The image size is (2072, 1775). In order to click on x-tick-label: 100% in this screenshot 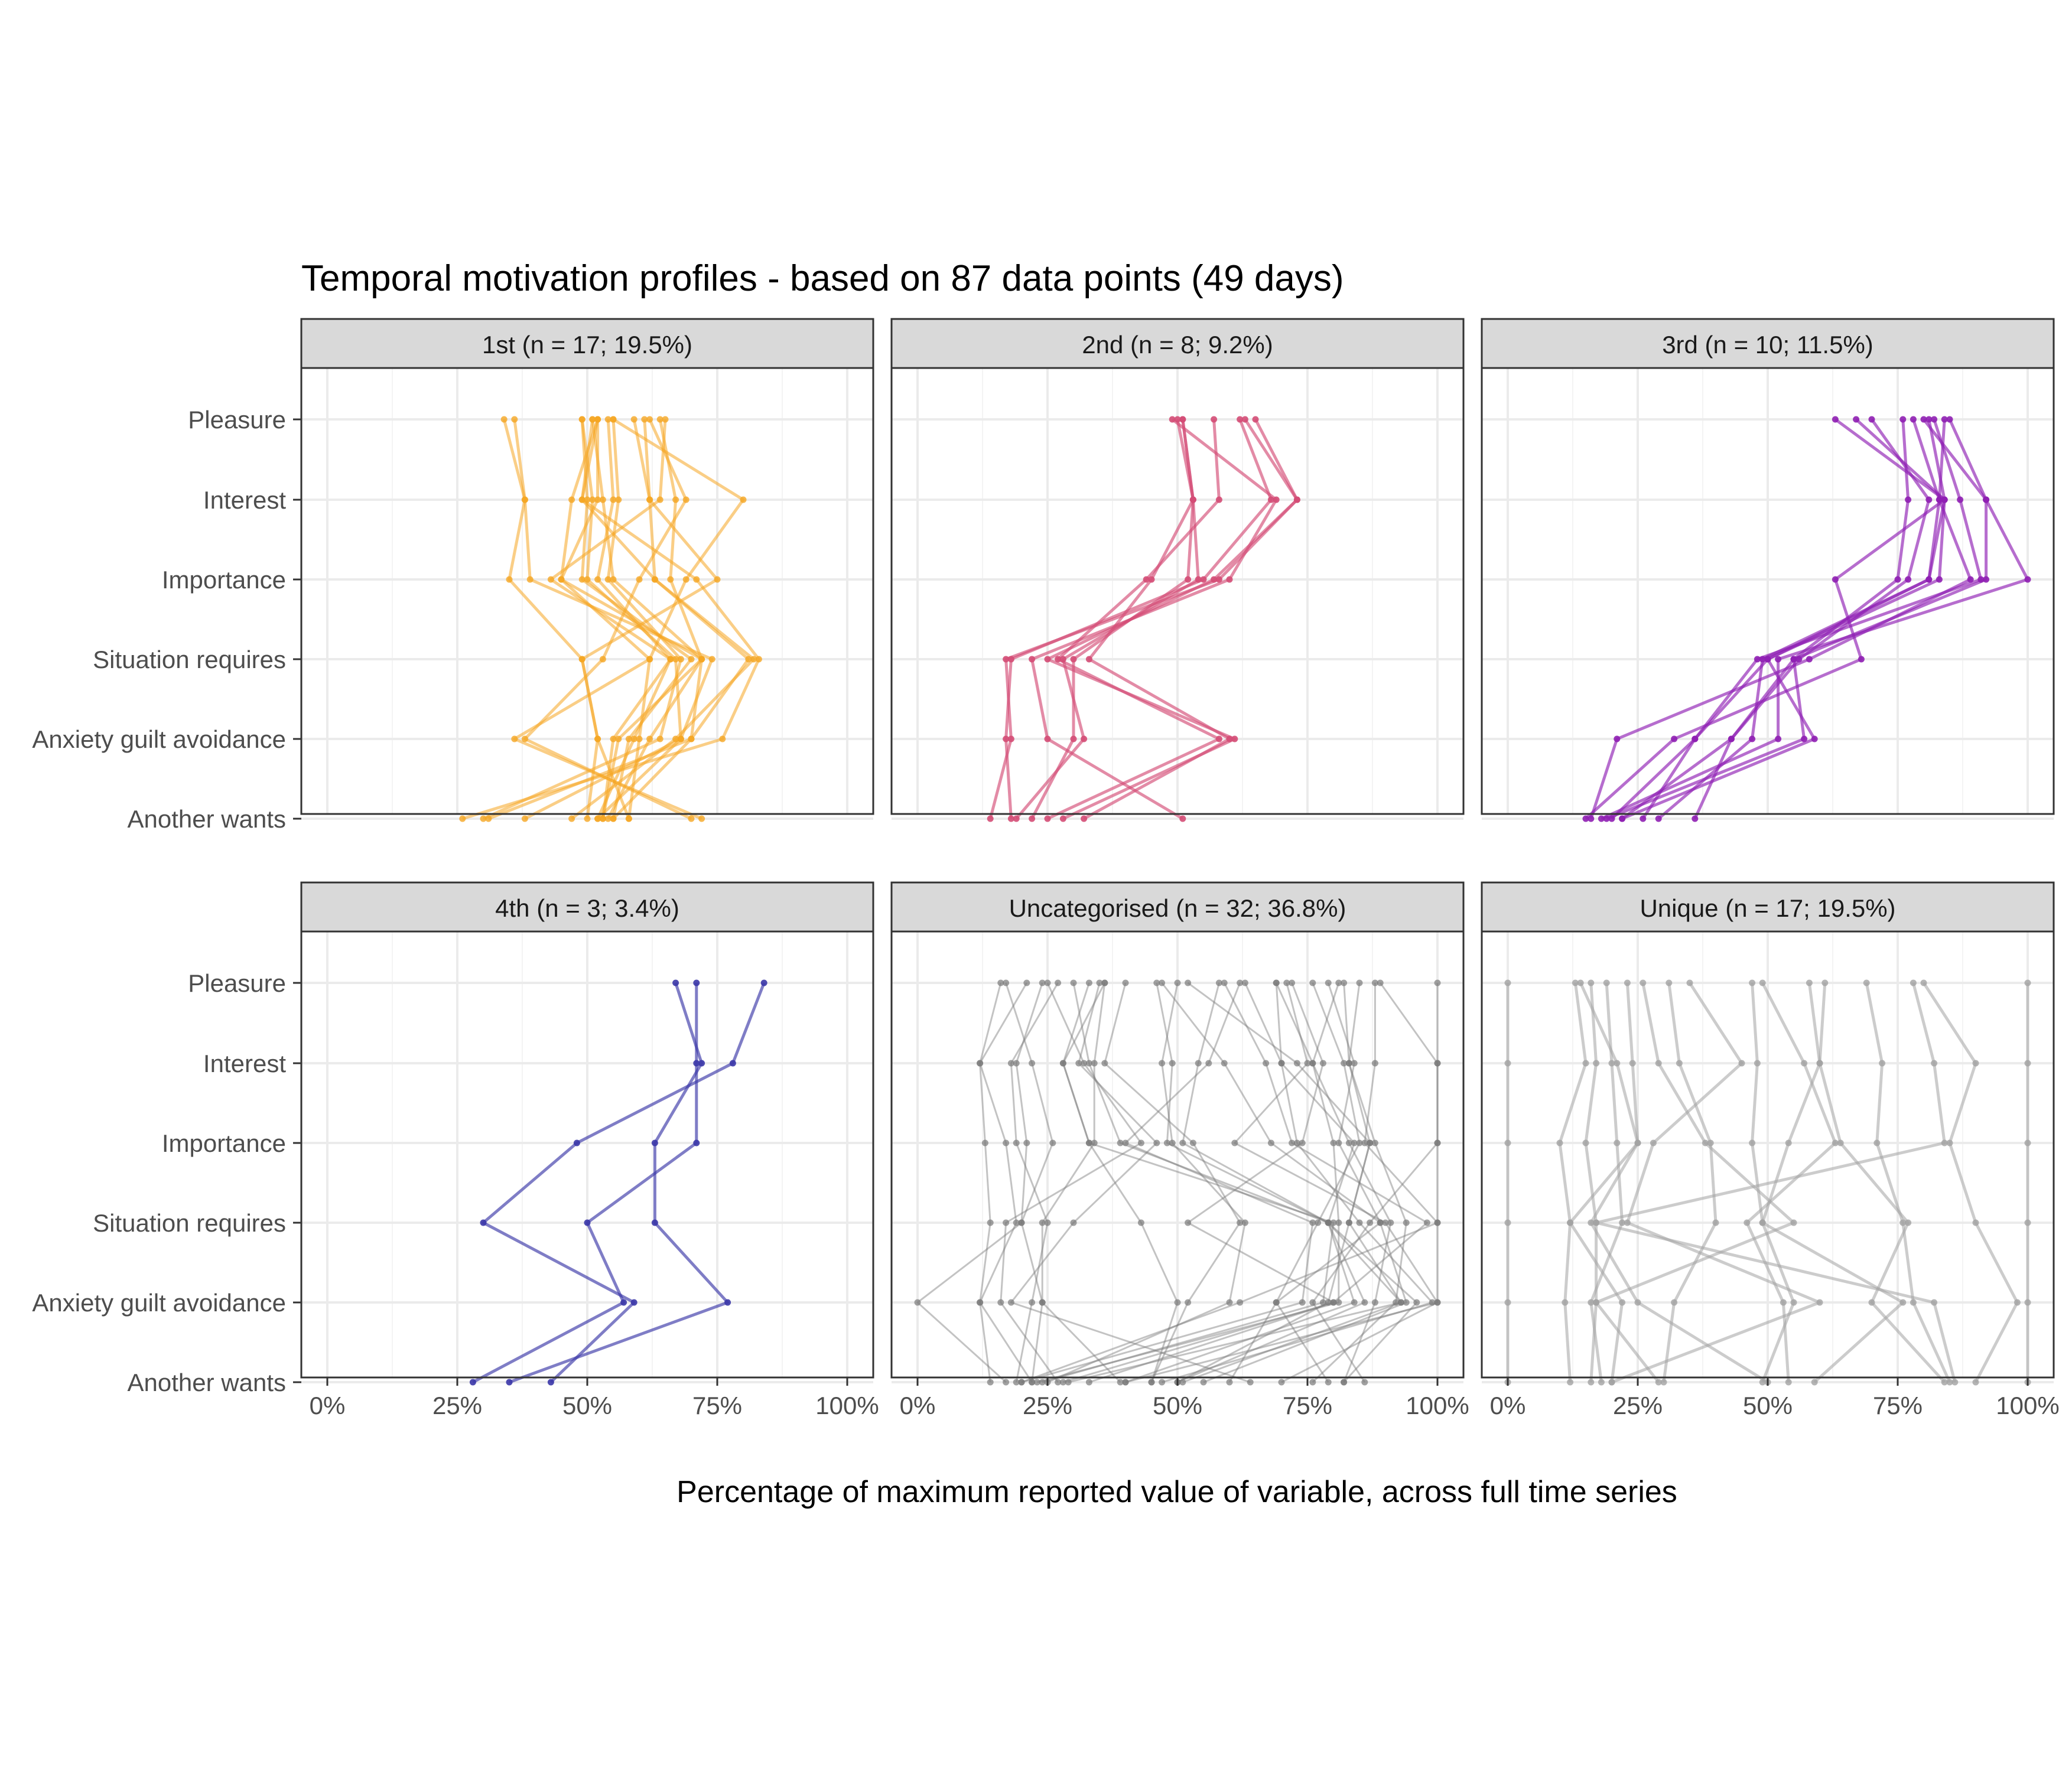, I will do `click(2027, 1406)`.